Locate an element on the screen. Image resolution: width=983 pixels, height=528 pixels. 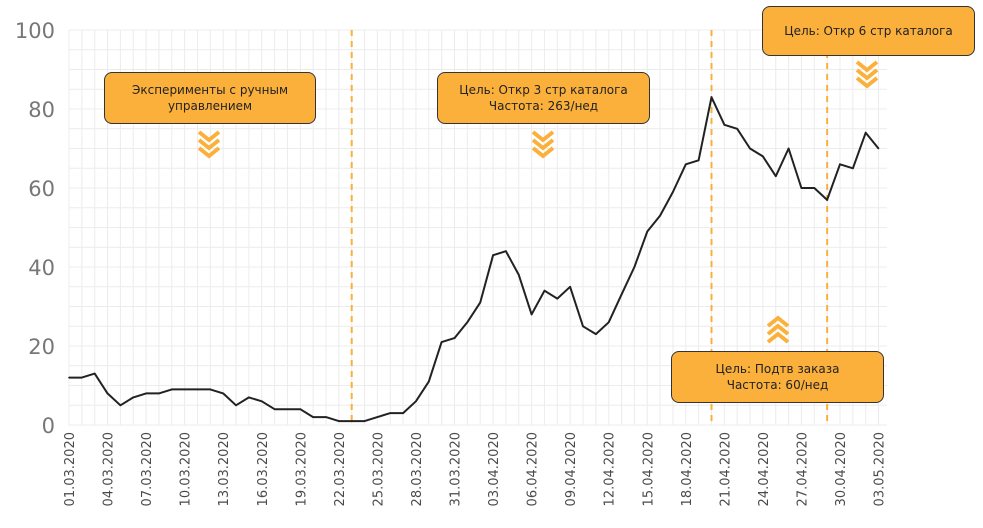
annotation-goal-order: Цель: Подтв заказа Частота: 60/нед is located at coordinates (777, 377).